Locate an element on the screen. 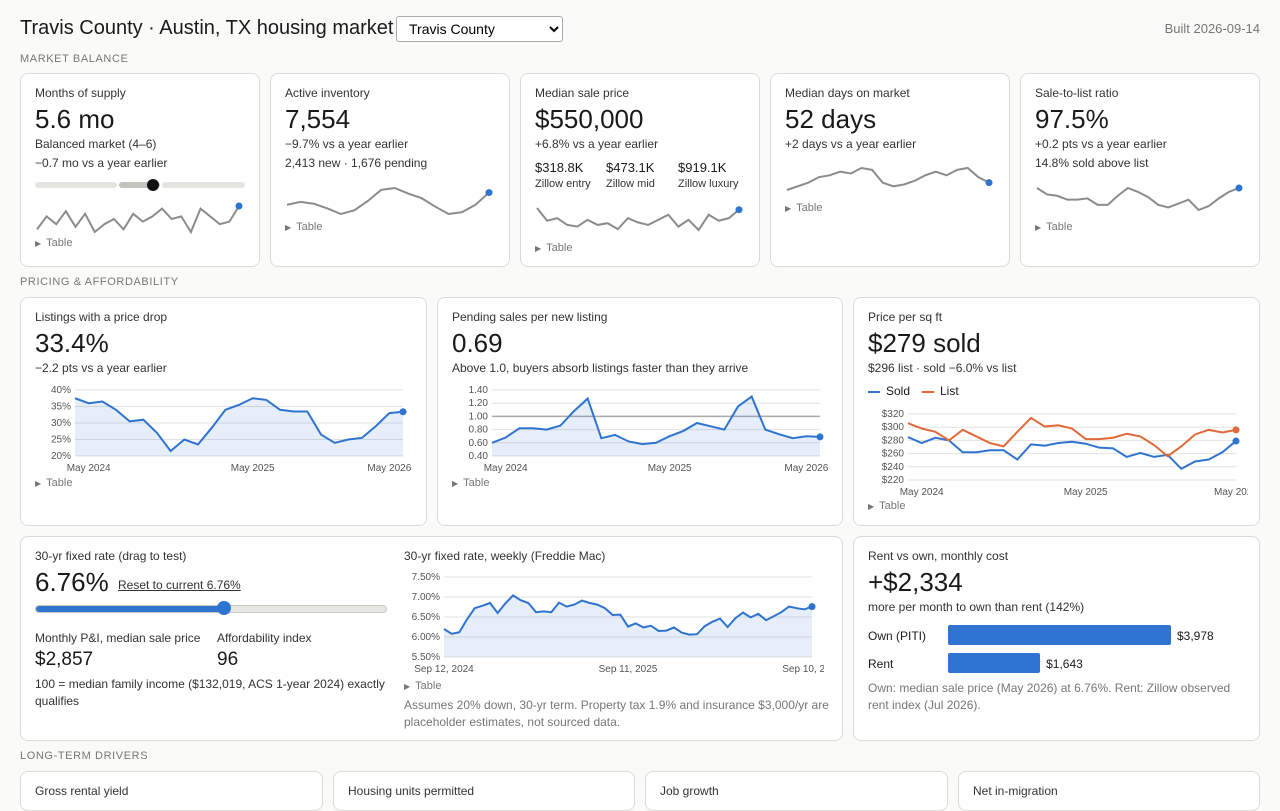 The width and height of the screenshot is (1280, 811). x-tick-label: Sep 10, 2026 is located at coordinates (803, 669).